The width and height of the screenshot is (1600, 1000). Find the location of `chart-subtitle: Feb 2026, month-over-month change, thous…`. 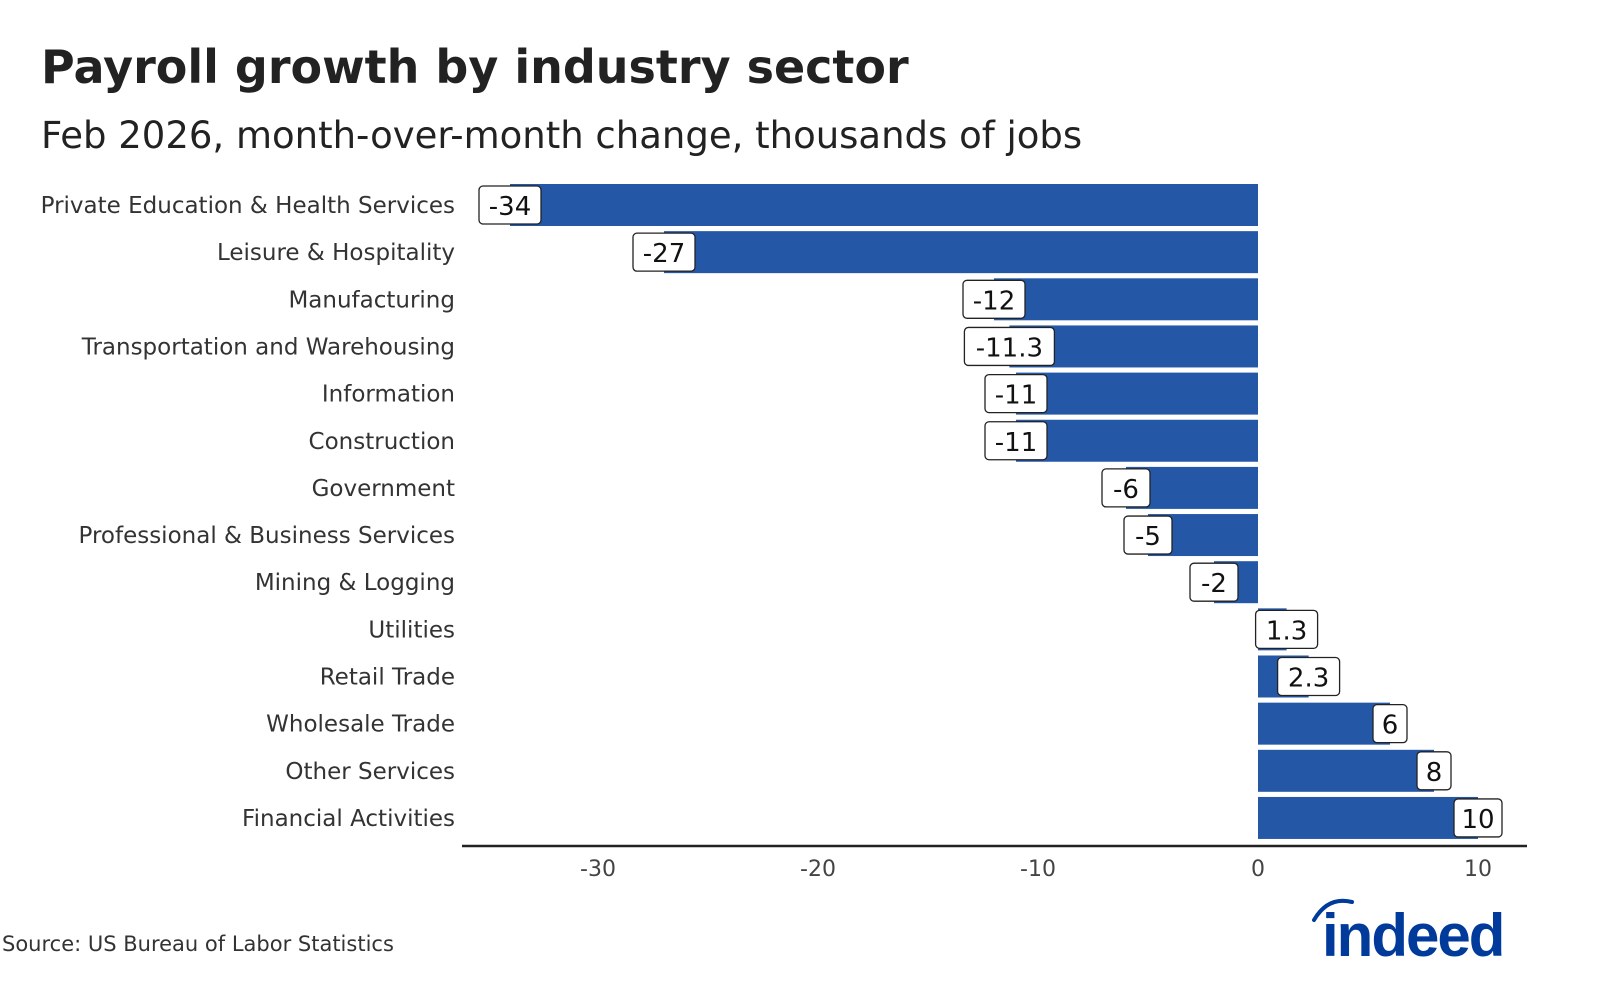

chart-subtitle: Feb 2026, month-over-month change, thous… is located at coordinates (562, 135).